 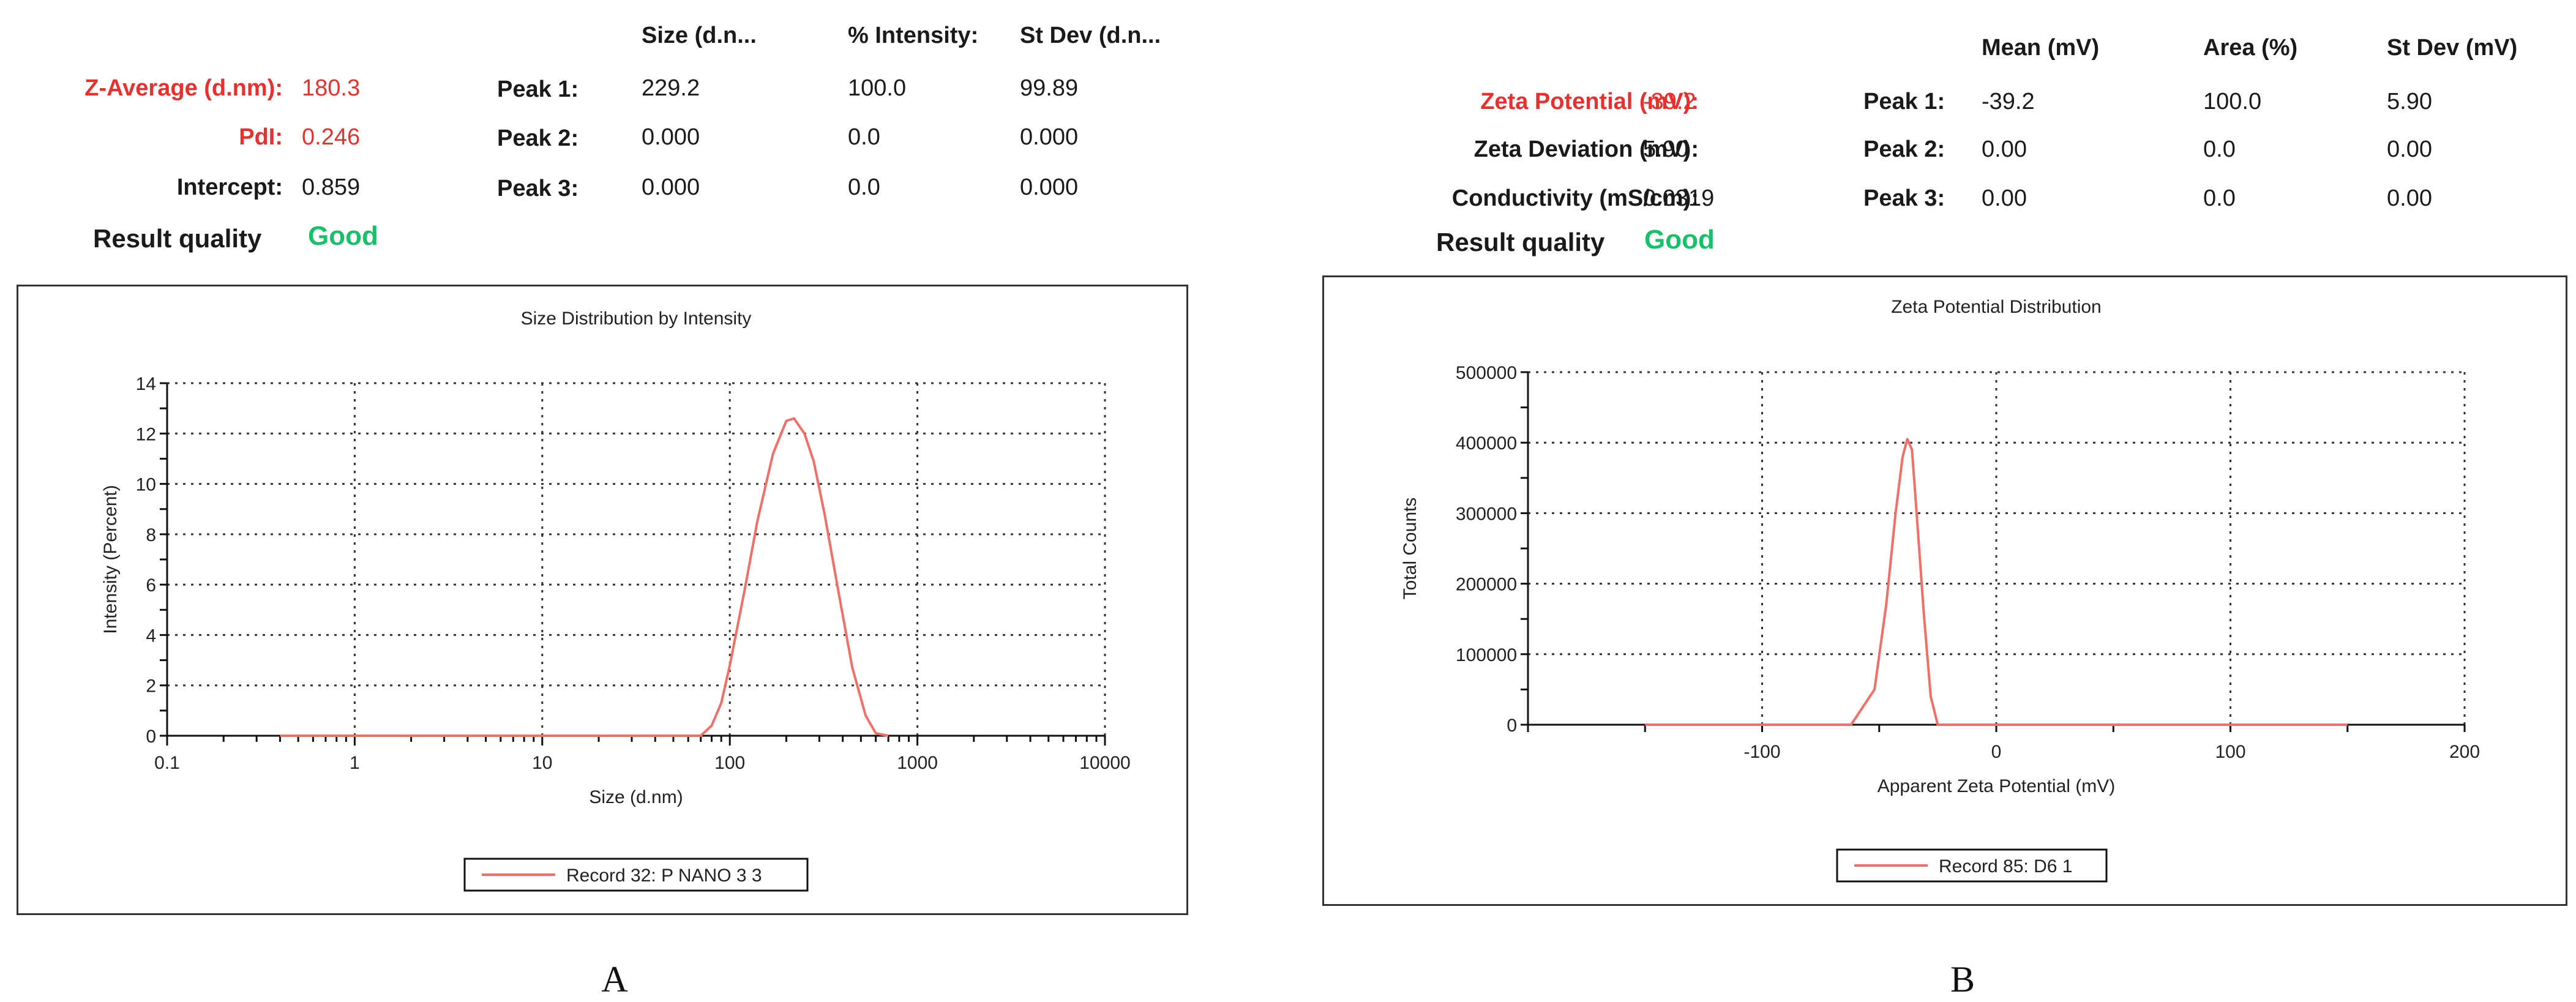 What do you see at coordinates (1050, 137) in the screenshot?
I see `peak-2-stdev: 0.000` at bounding box center [1050, 137].